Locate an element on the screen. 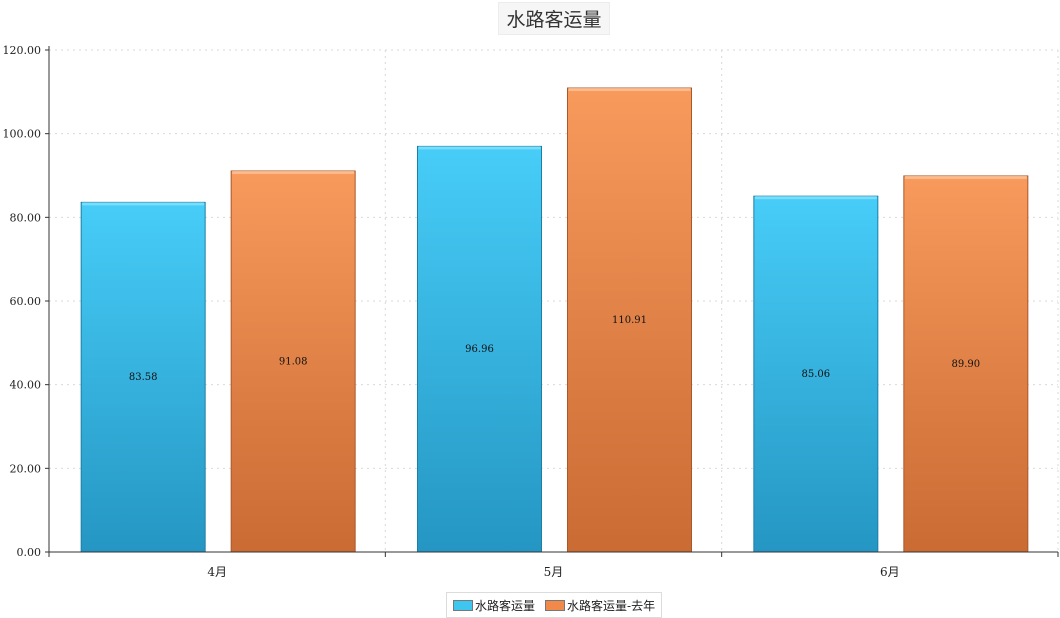 The image size is (1060, 618). y-tick-label: 120.00 is located at coordinates (22, 50).